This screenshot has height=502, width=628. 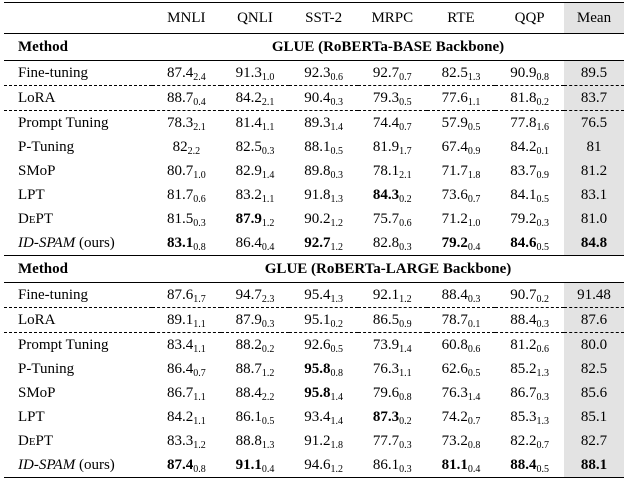 What do you see at coordinates (594, 219) in the screenshot?
I see `mean-cell: 81.0` at bounding box center [594, 219].